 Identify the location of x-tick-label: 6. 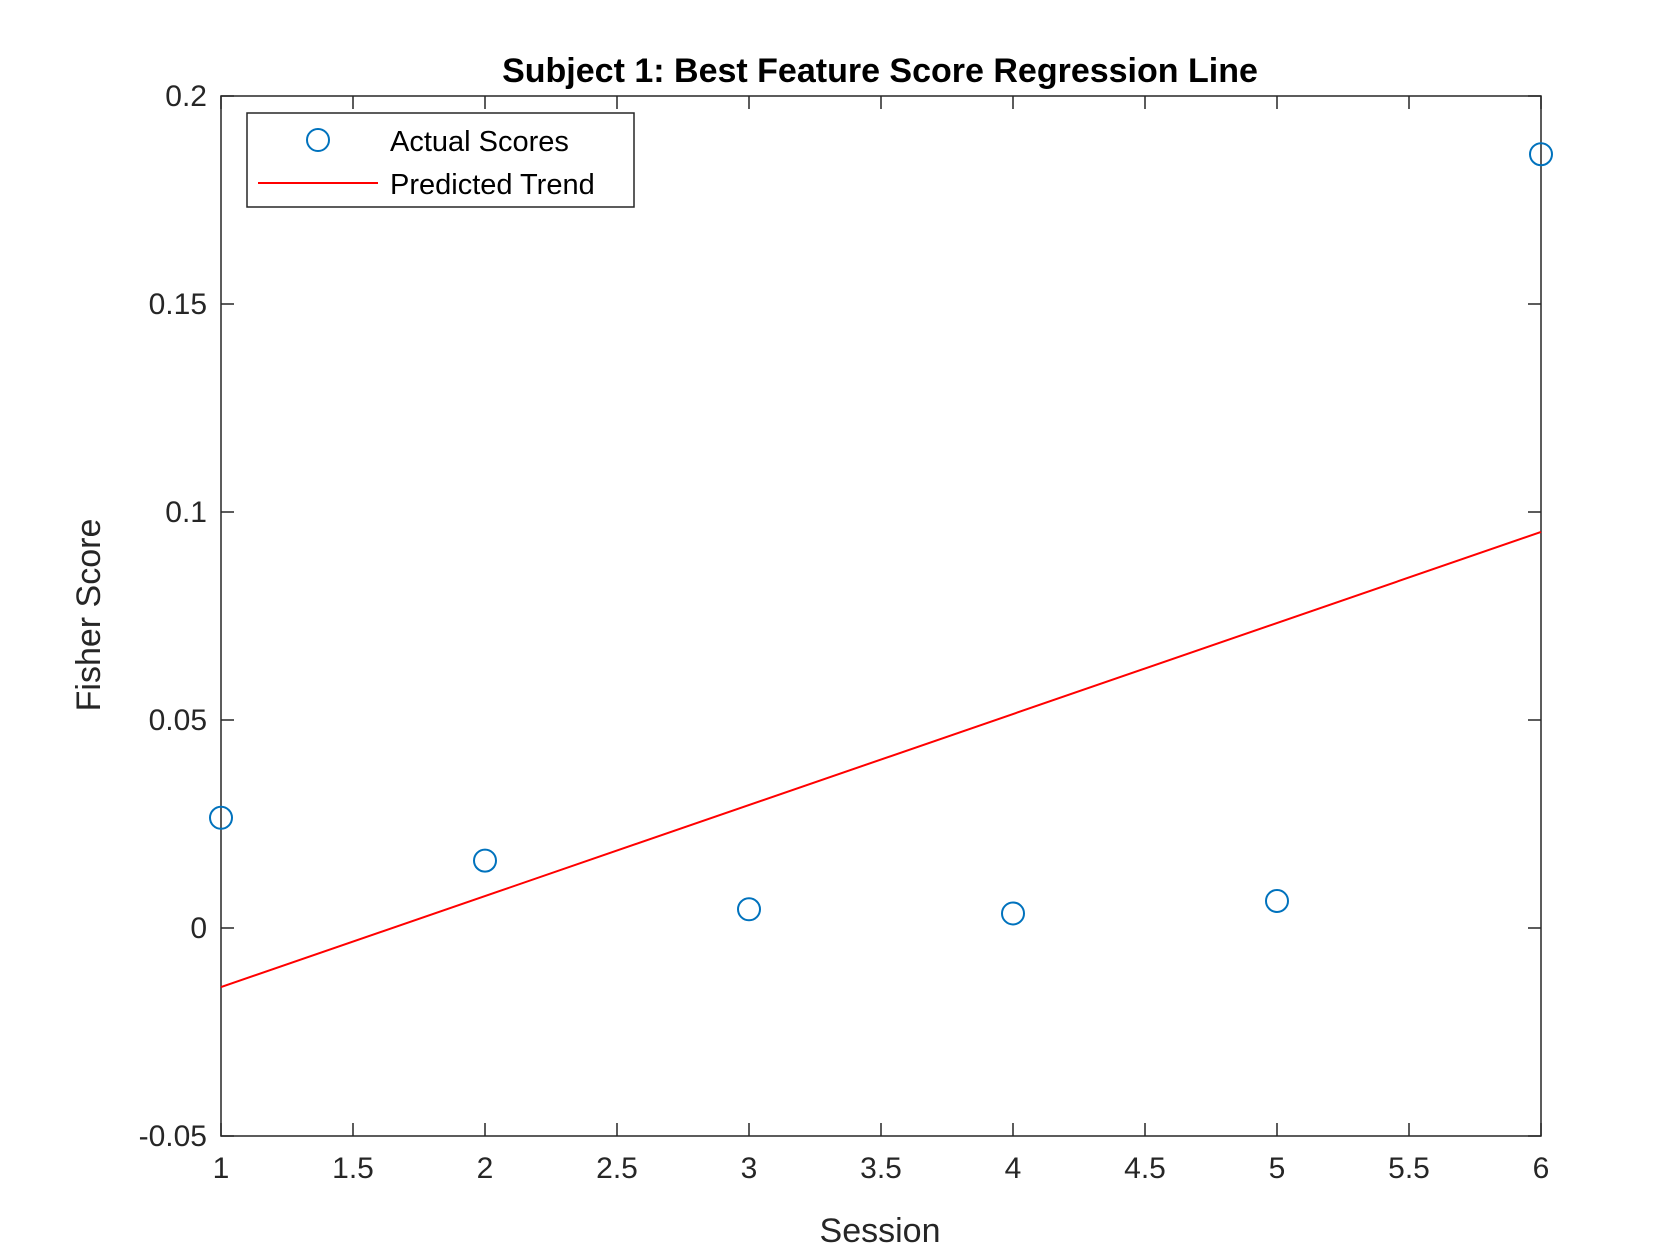
(1541, 1168).